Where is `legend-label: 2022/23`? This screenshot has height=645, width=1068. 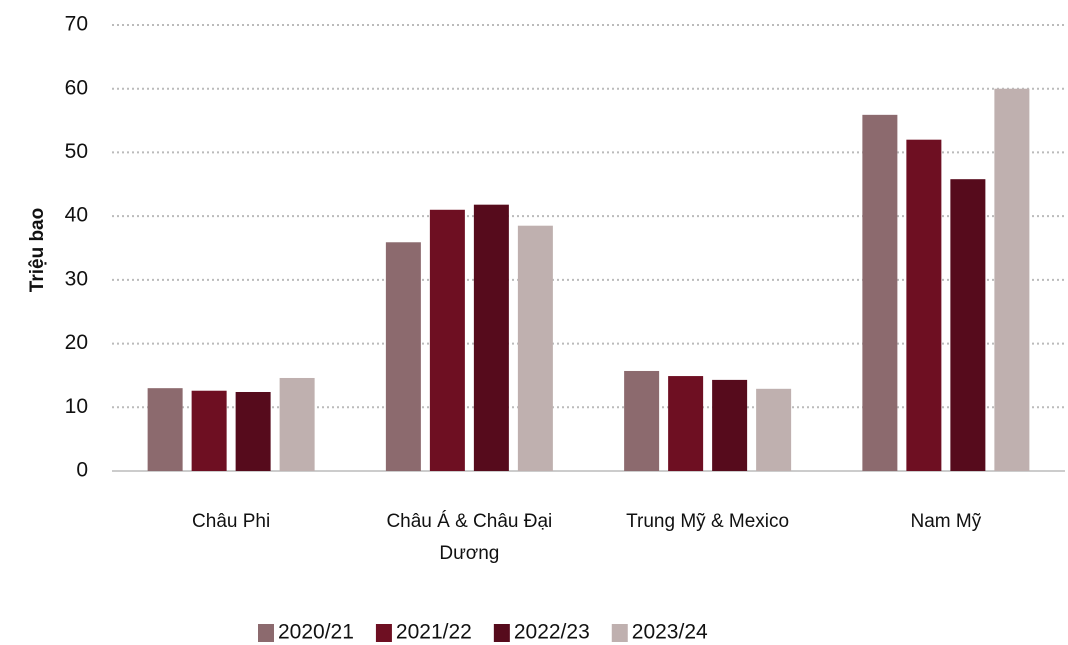 legend-label: 2022/23 is located at coordinates (552, 632).